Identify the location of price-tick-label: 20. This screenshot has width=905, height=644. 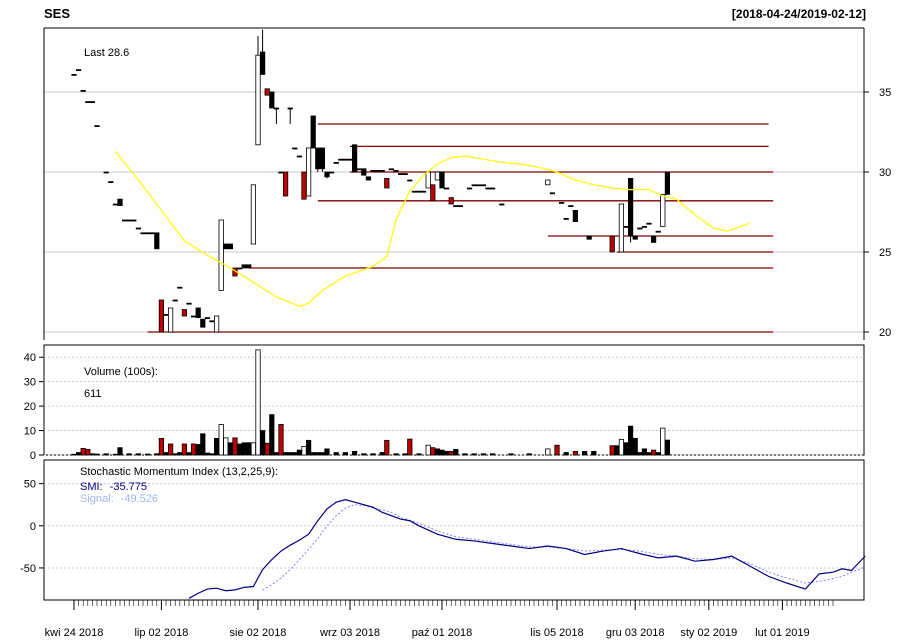
(885, 333).